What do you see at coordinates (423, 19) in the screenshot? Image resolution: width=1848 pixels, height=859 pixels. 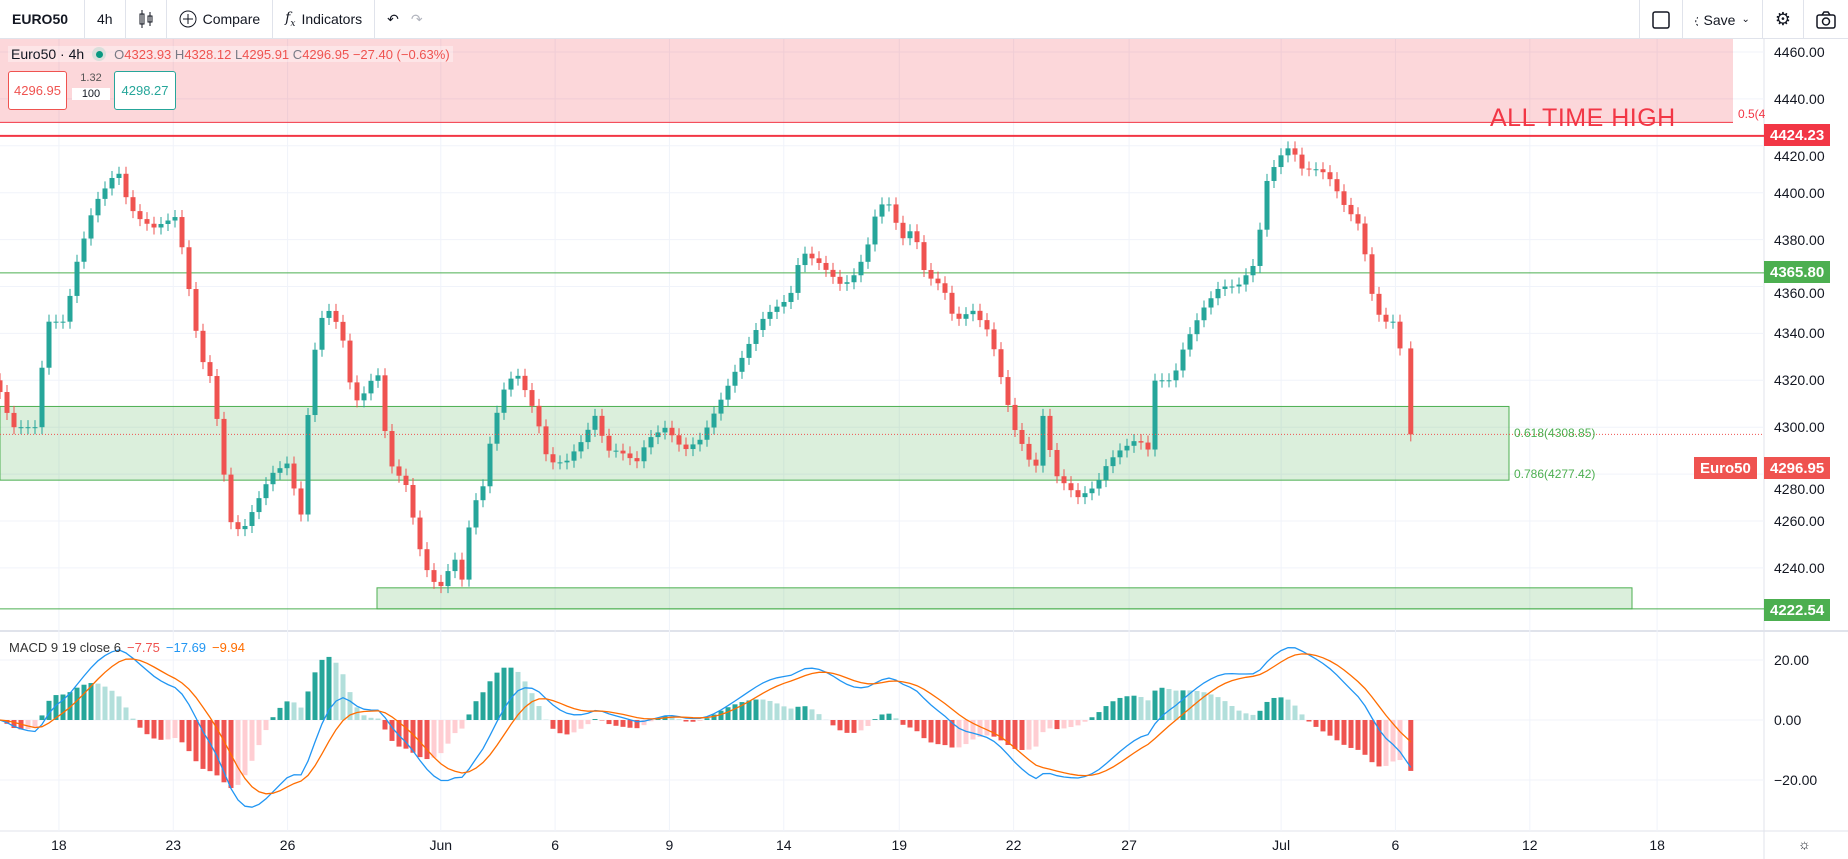 I see `redo-button: ↷` at bounding box center [423, 19].